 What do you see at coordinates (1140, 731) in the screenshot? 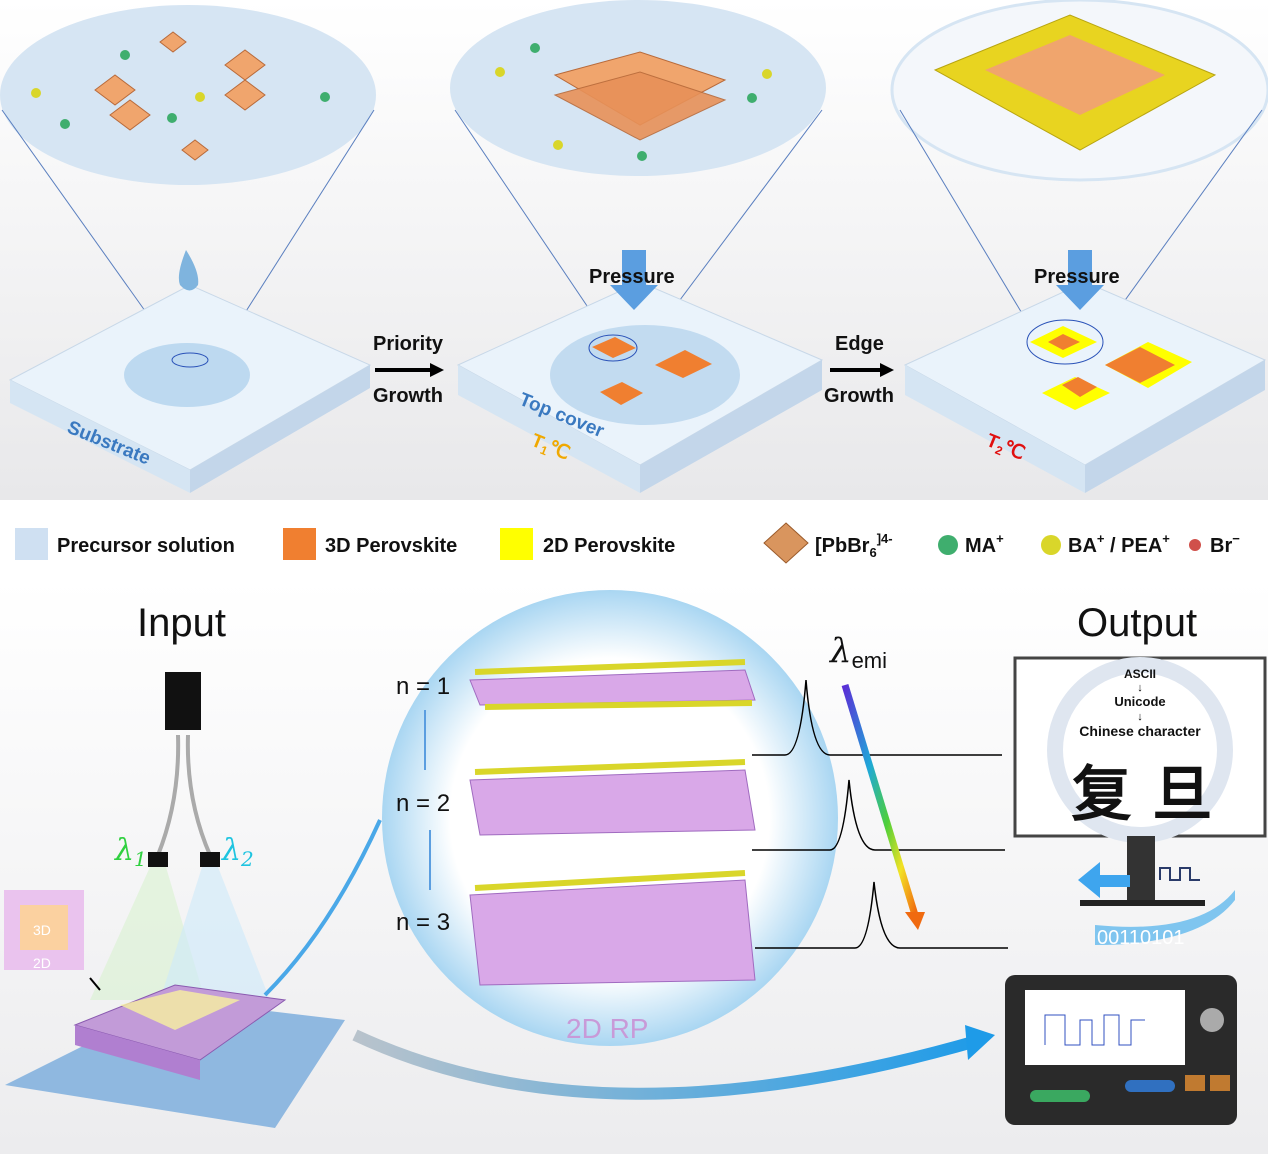
I see `chinese-character-label: Chinese character` at bounding box center [1140, 731].